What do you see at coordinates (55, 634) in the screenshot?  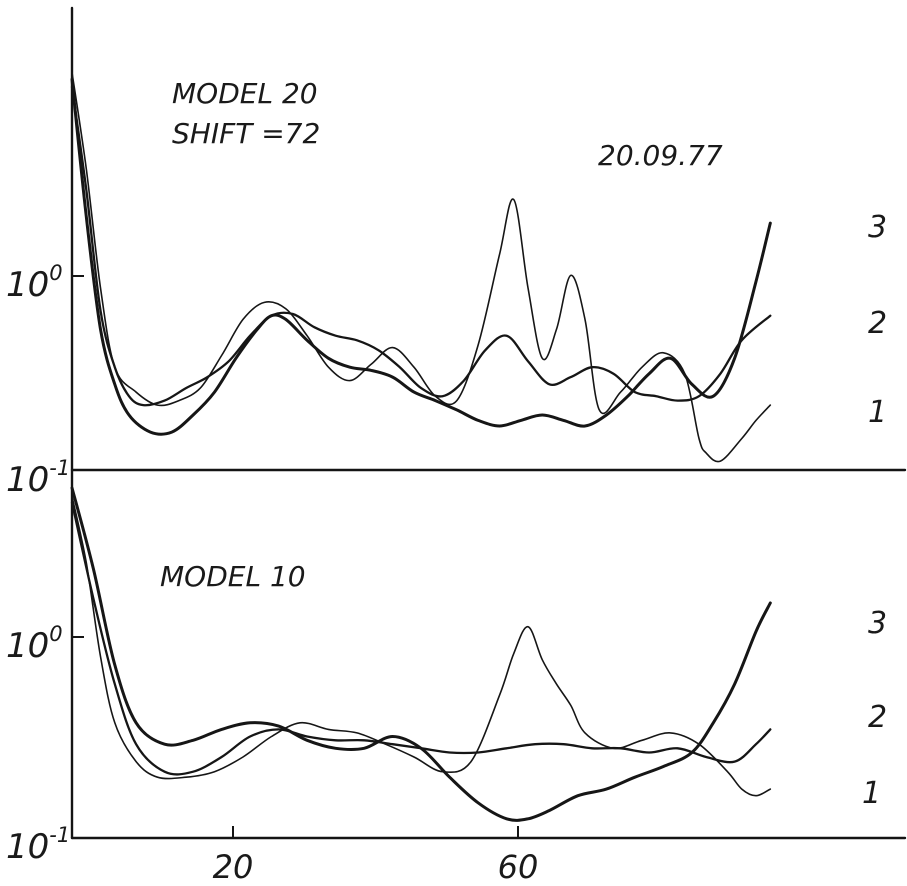 I see `bottom-ytick-exponent-upper: 0` at bounding box center [55, 634].